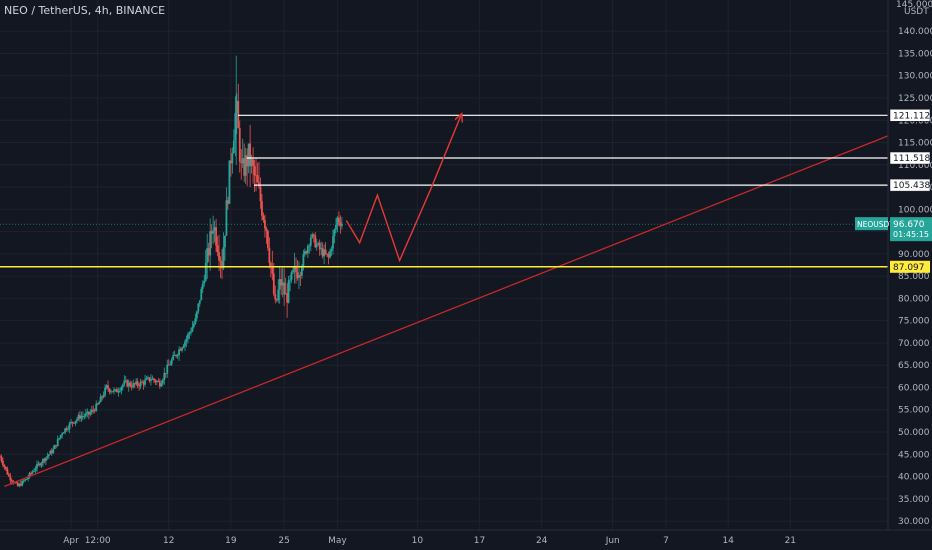  Describe the element at coordinates (916, 12) in the screenshot. I see `currency-label: USDT` at that location.